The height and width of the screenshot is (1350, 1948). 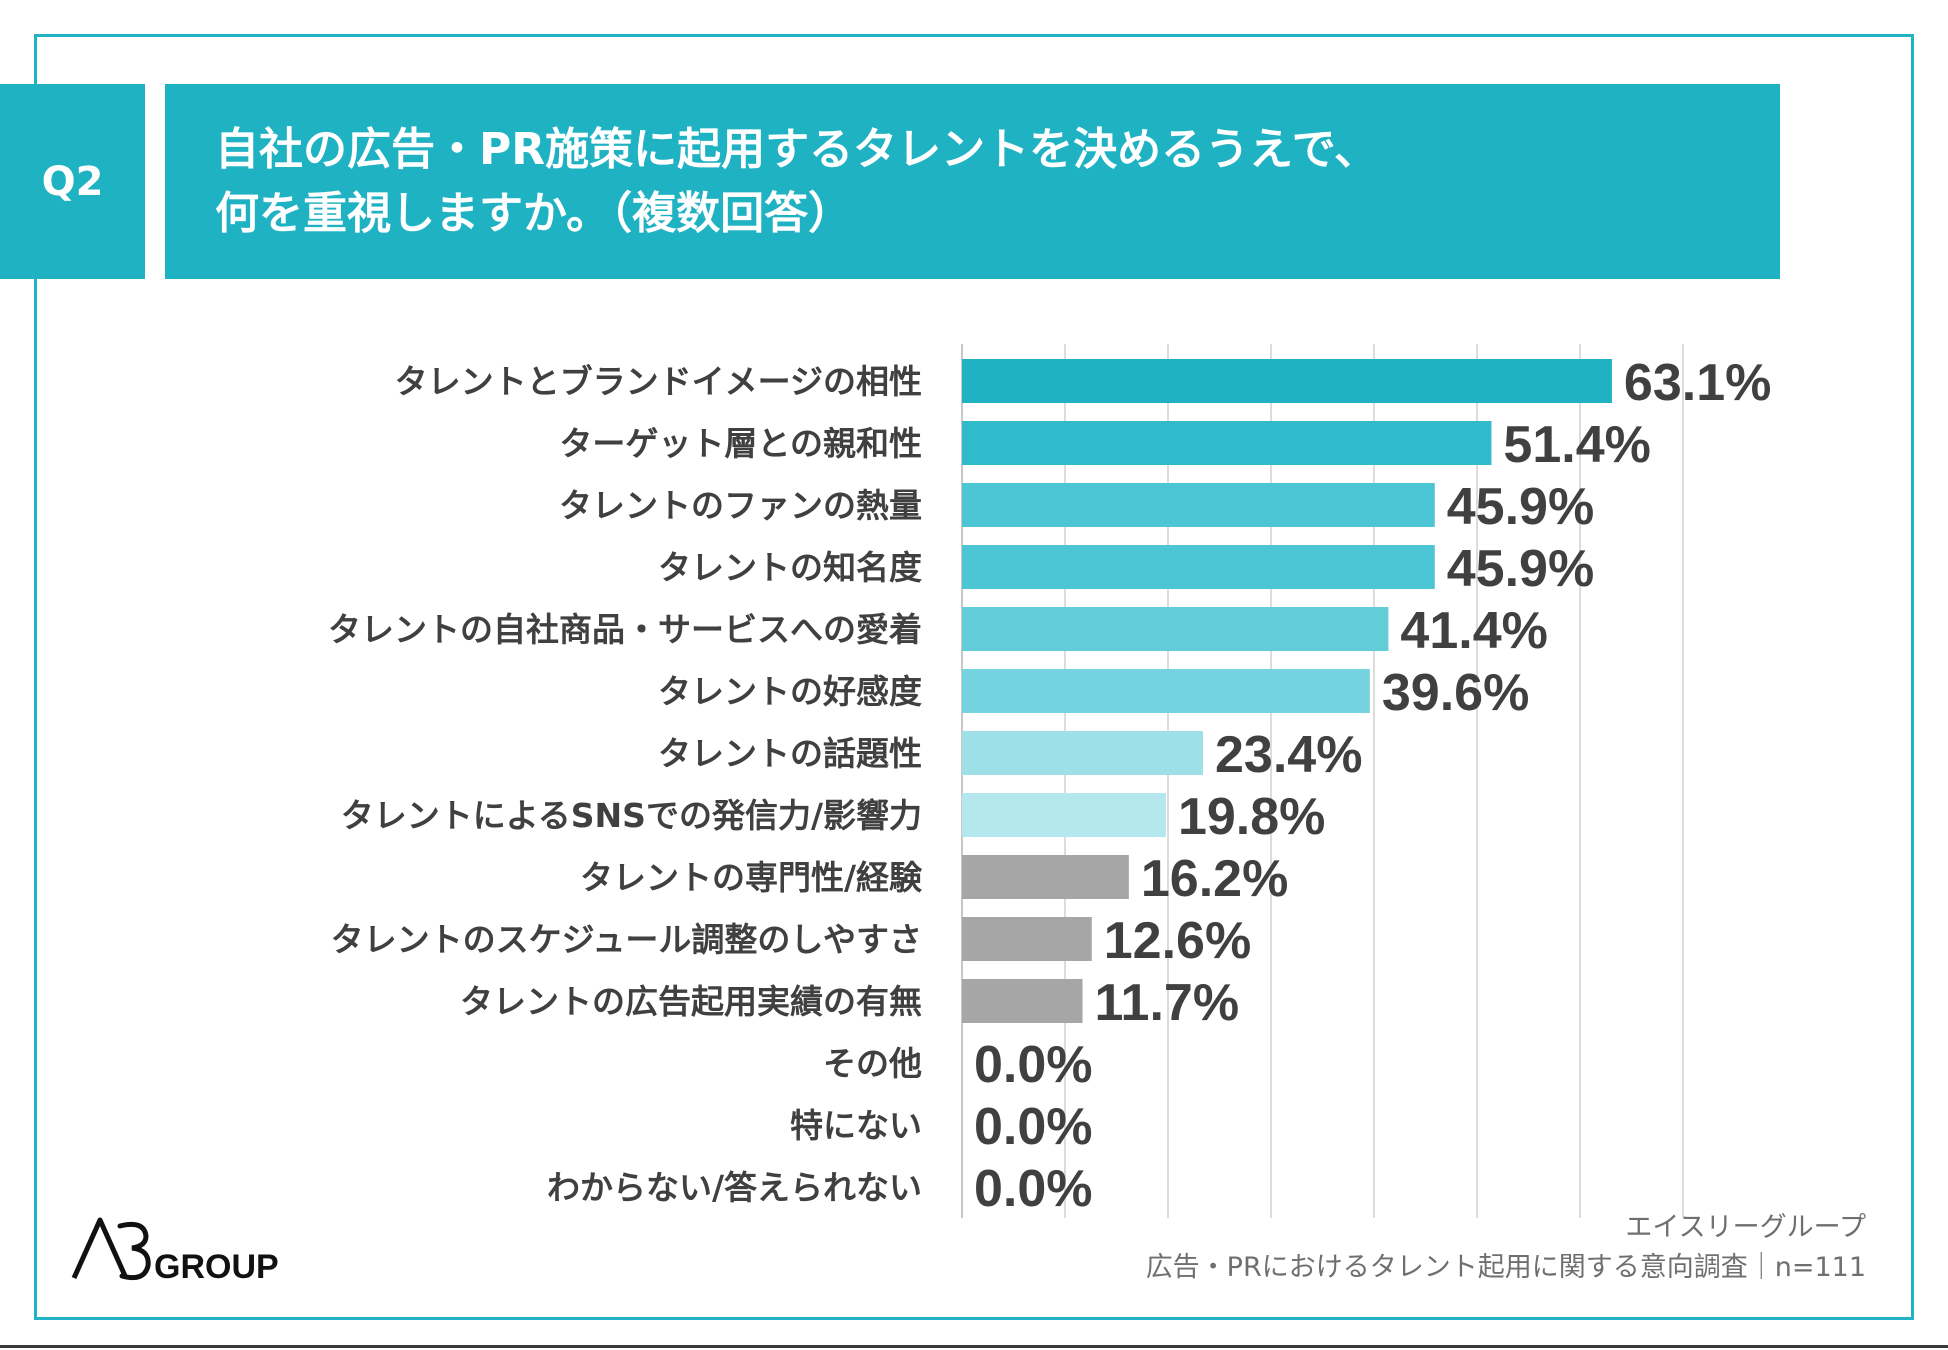 I want to click on source-note: エイスリーグループ 広告・PRにおけるタレント起用に関する意向調査｜n=111, so click(x=1506, y=1248).